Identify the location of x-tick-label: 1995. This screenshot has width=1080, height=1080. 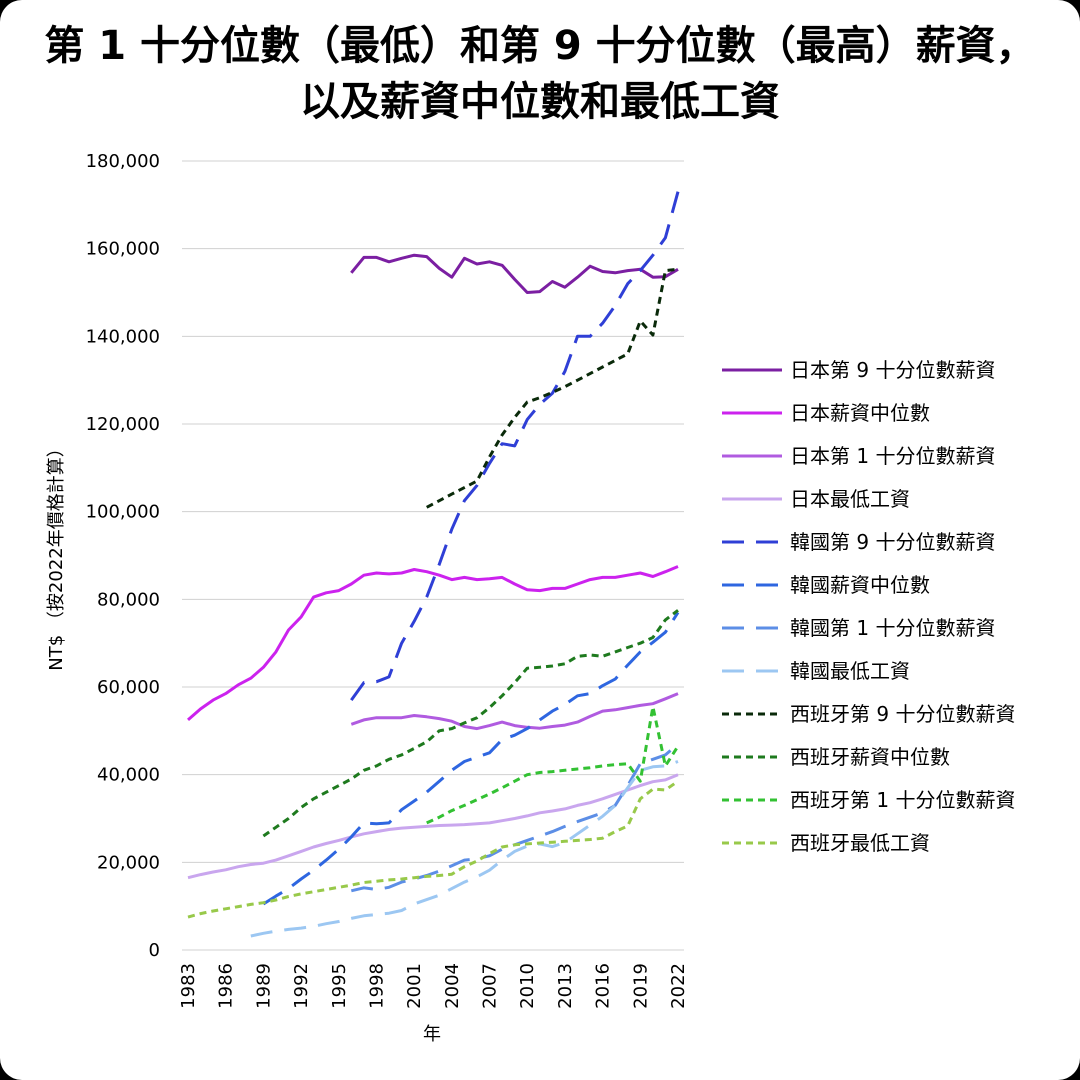
(339, 986).